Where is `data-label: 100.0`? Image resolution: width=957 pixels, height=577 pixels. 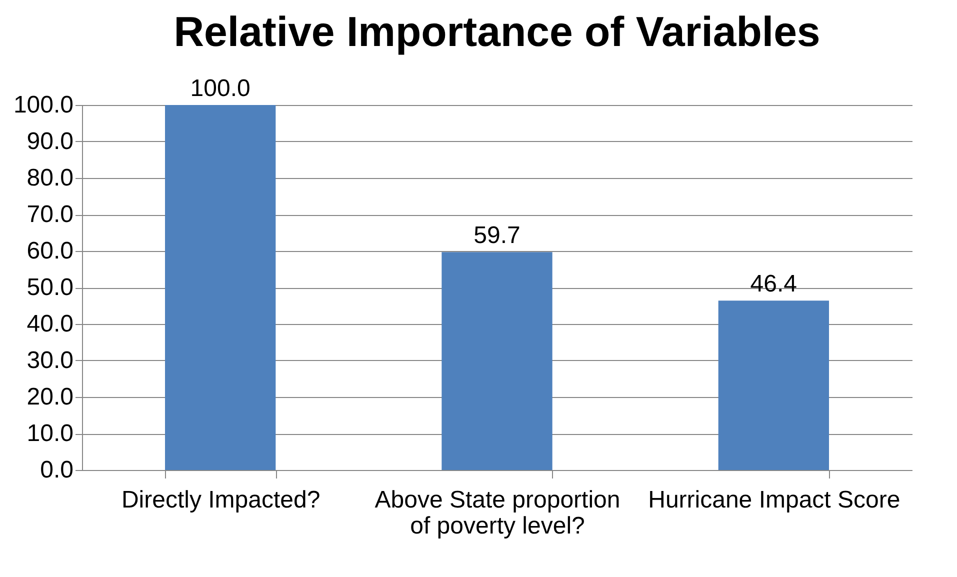
data-label: 100.0 is located at coordinates (220, 88).